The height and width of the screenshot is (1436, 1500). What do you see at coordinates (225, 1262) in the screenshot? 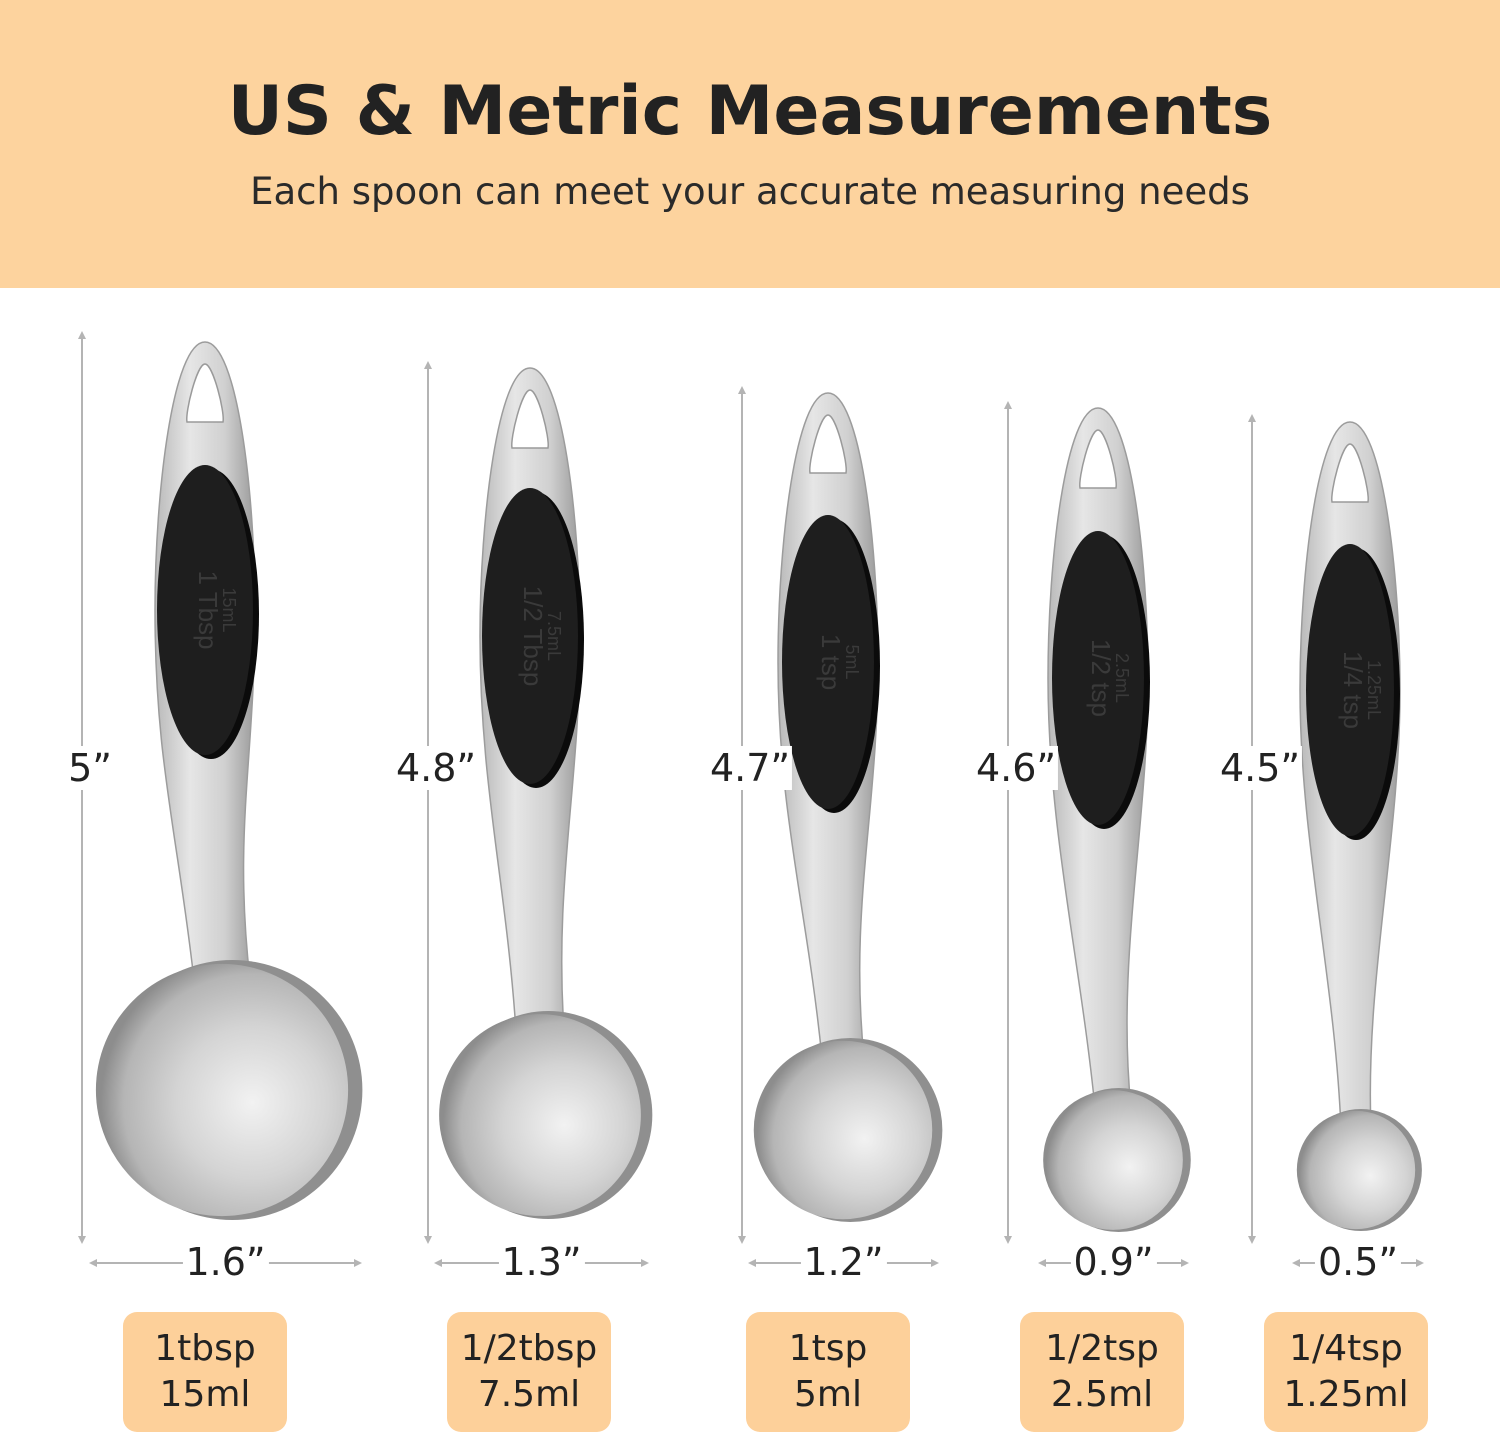
I see `width-label: 1.6”` at bounding box center [225, 1262].